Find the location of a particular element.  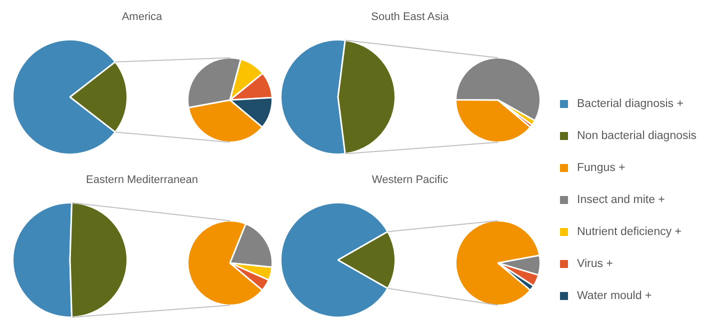

chart-title: Eastern Mediterranean is located at coordinates (142, 180).